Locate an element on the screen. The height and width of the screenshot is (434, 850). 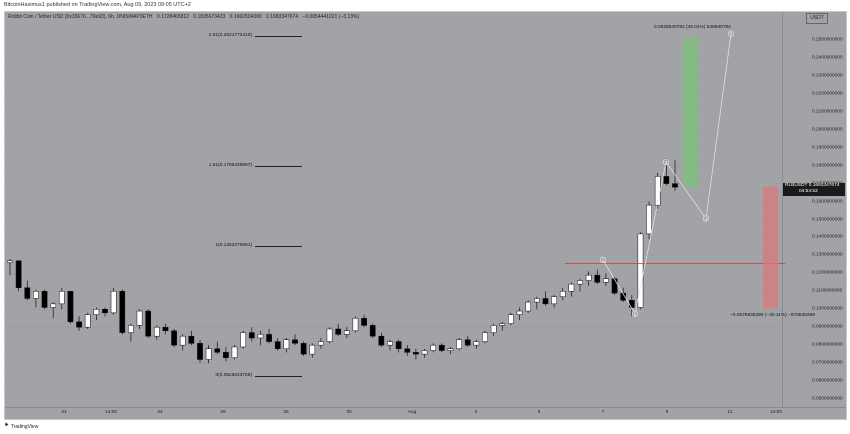
price-axis-label: 0.1000000000 is located at coordinates (827, 309).